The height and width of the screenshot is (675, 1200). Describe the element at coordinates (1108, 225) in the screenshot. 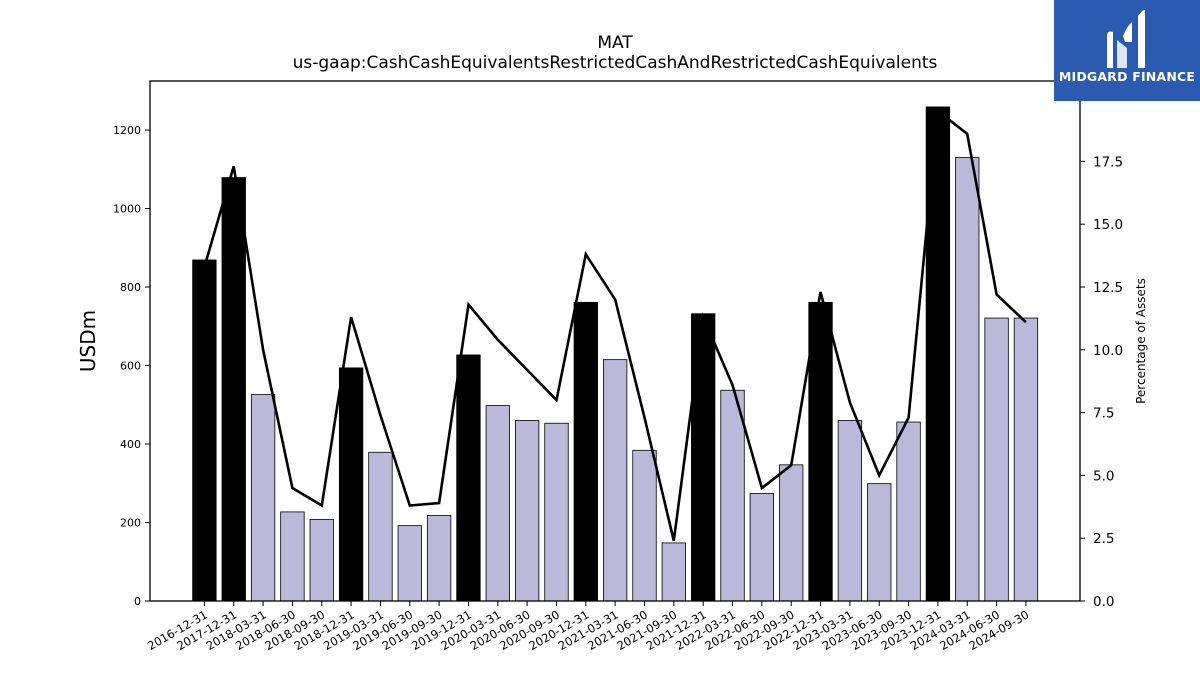

I see `y2-tick-label-15.0: 15.0` at that location.